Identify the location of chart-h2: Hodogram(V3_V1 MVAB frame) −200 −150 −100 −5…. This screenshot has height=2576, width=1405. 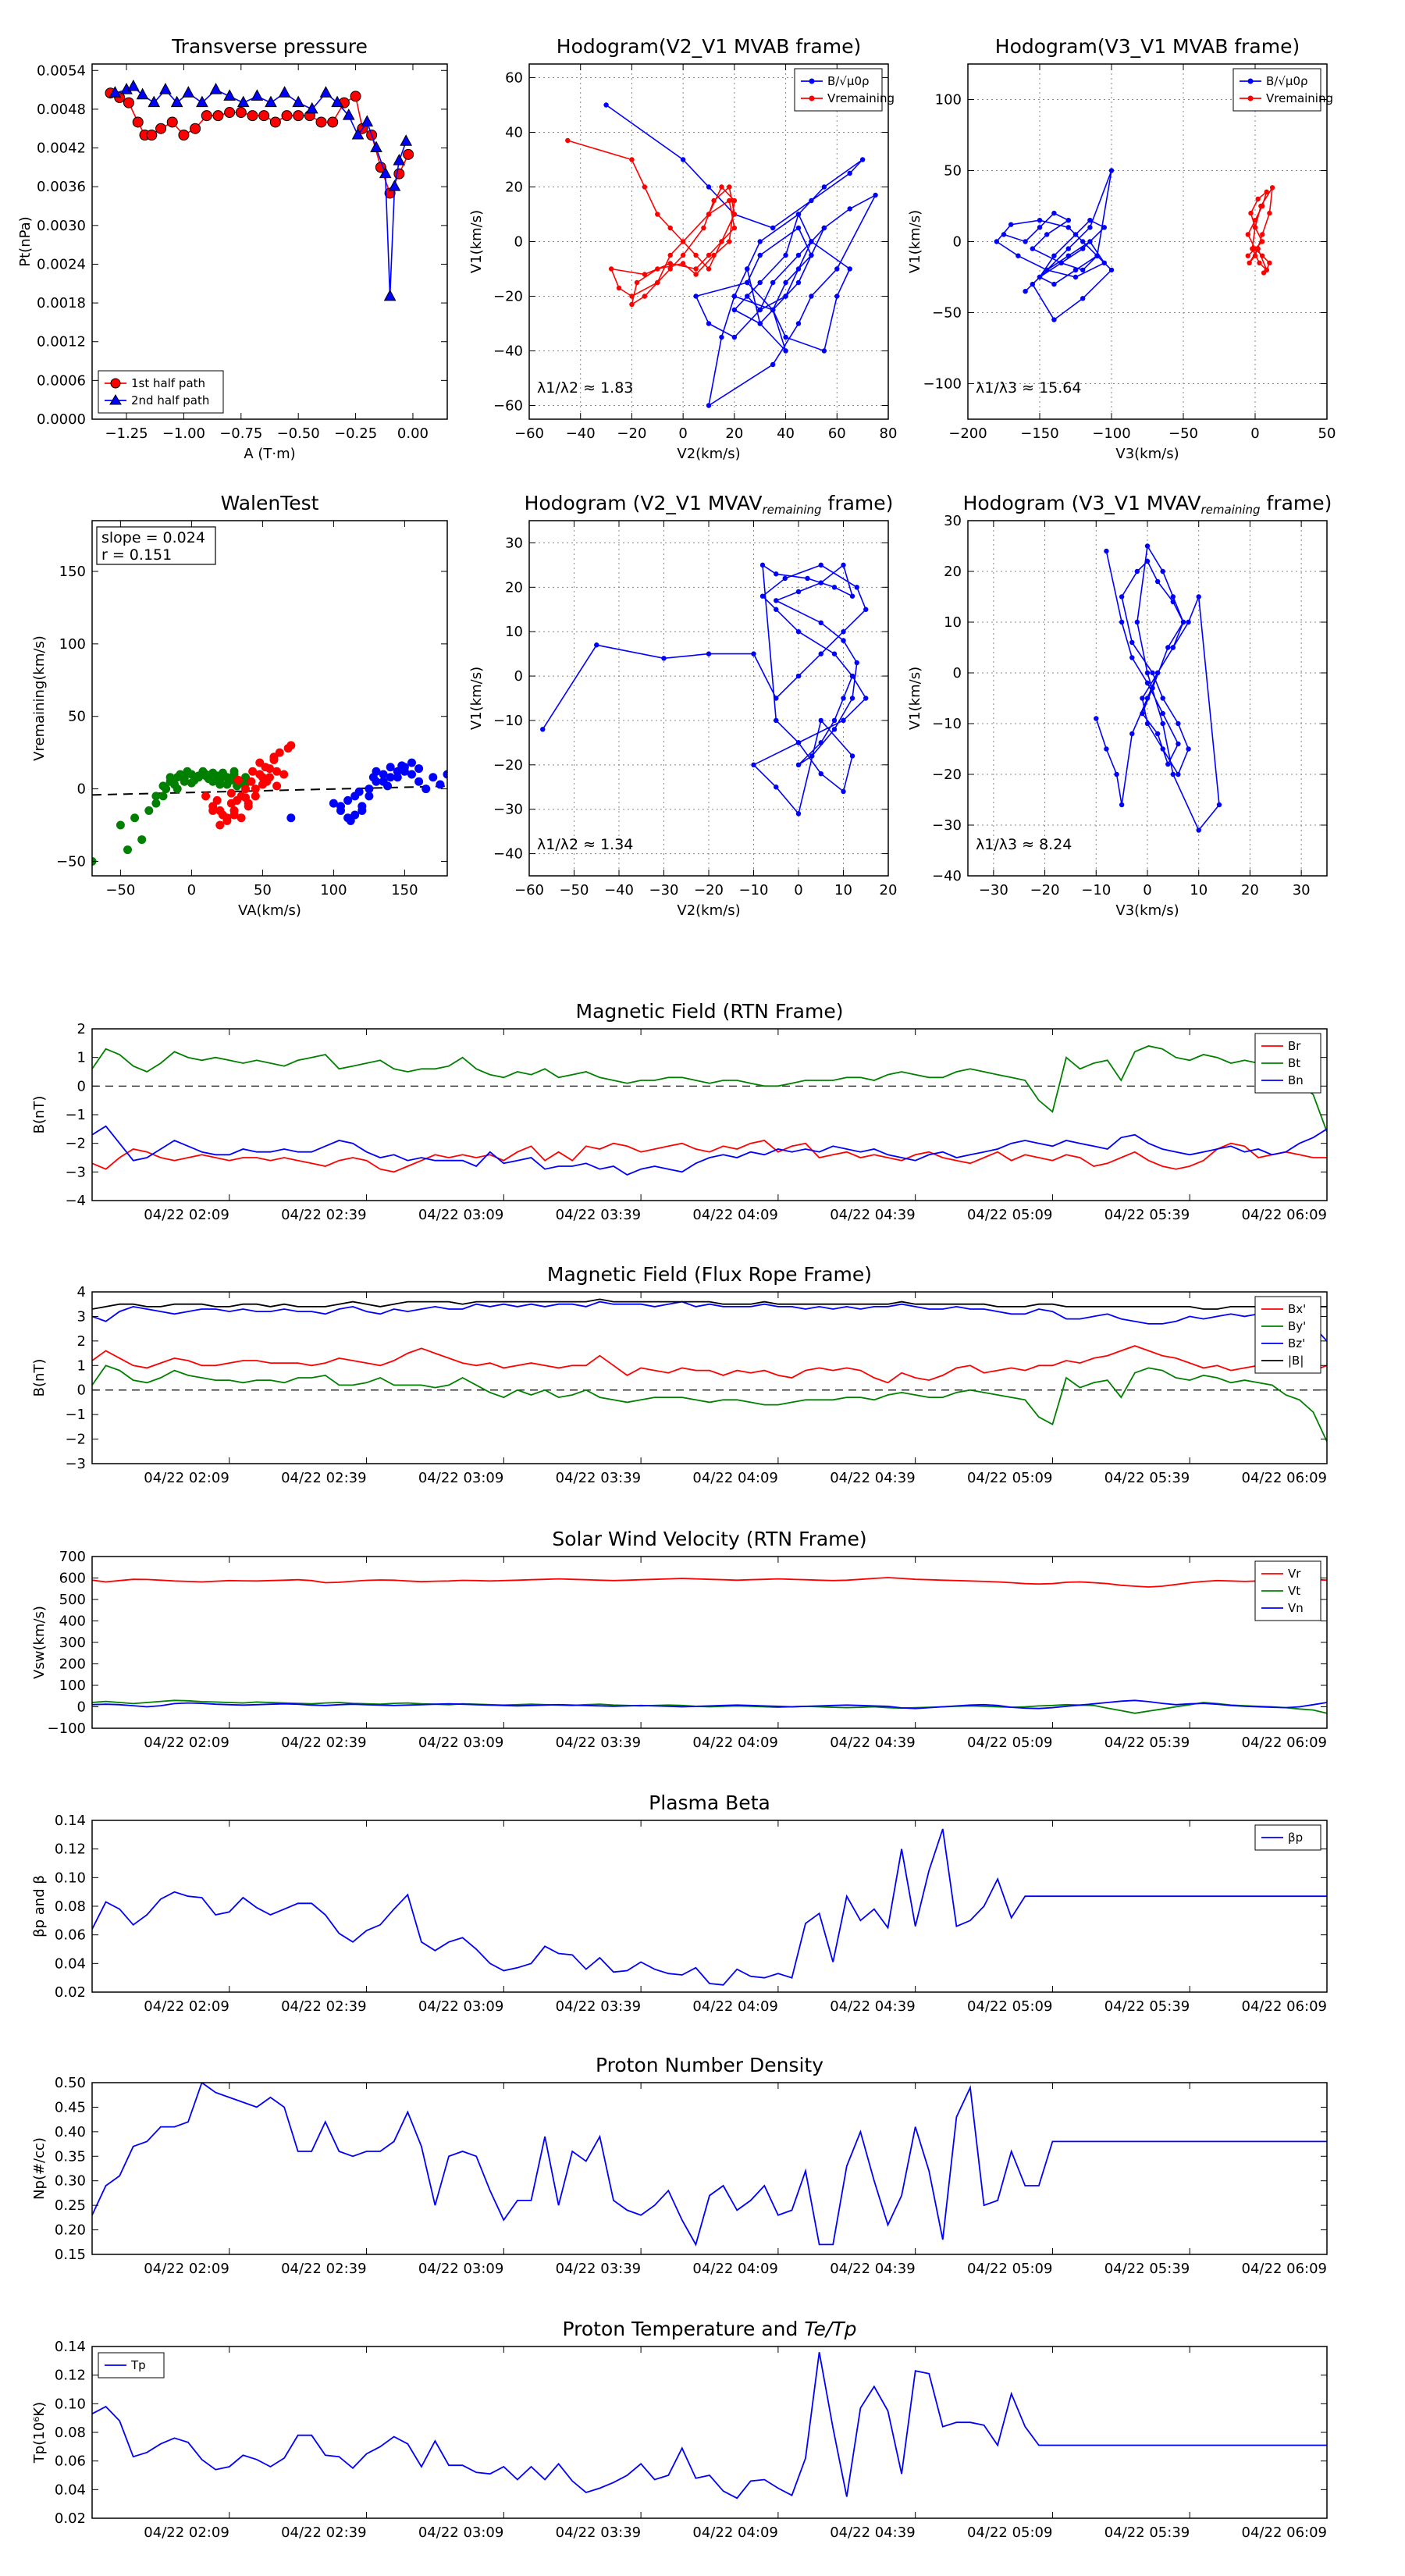
(1121, 248).